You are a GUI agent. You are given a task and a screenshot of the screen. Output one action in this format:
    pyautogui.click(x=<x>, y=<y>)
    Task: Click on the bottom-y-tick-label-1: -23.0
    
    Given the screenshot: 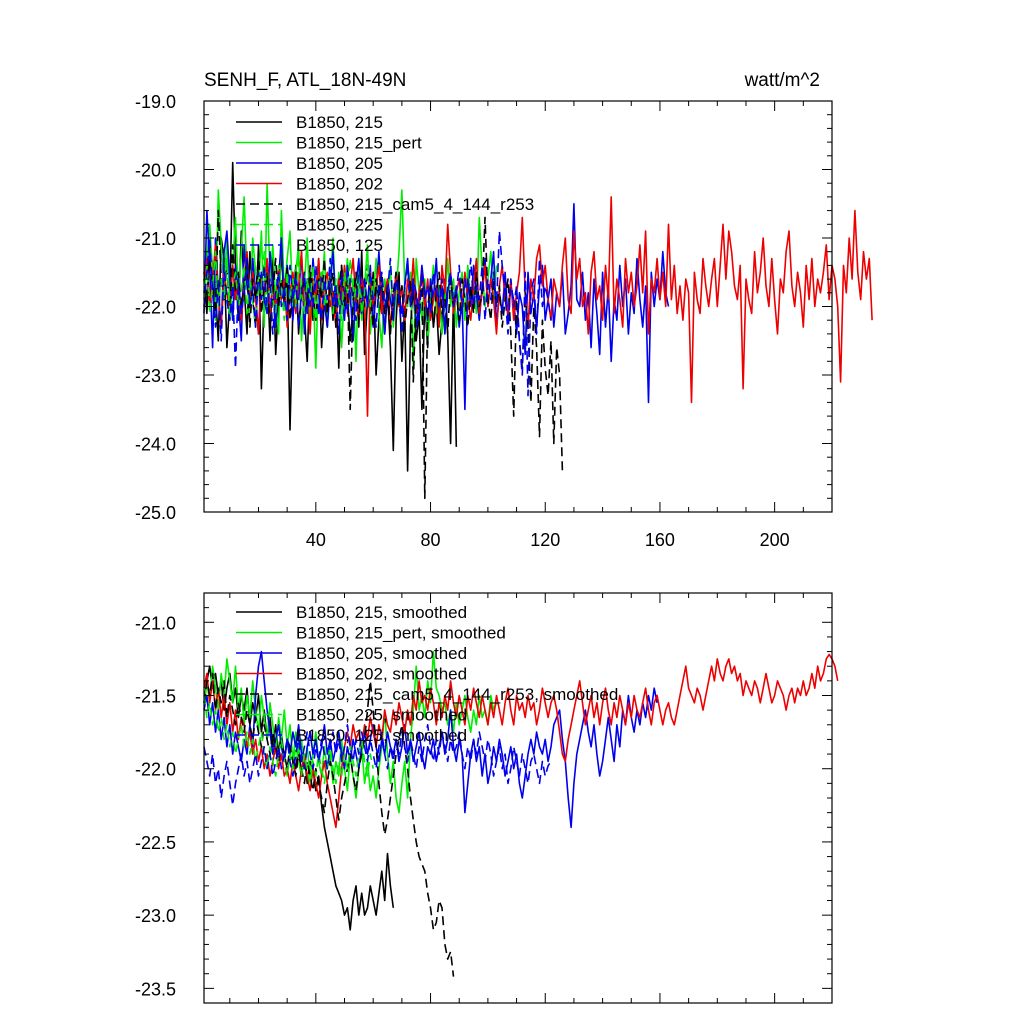 What is the action you would take?
    pyautogui.click(x=155, y=916)
    